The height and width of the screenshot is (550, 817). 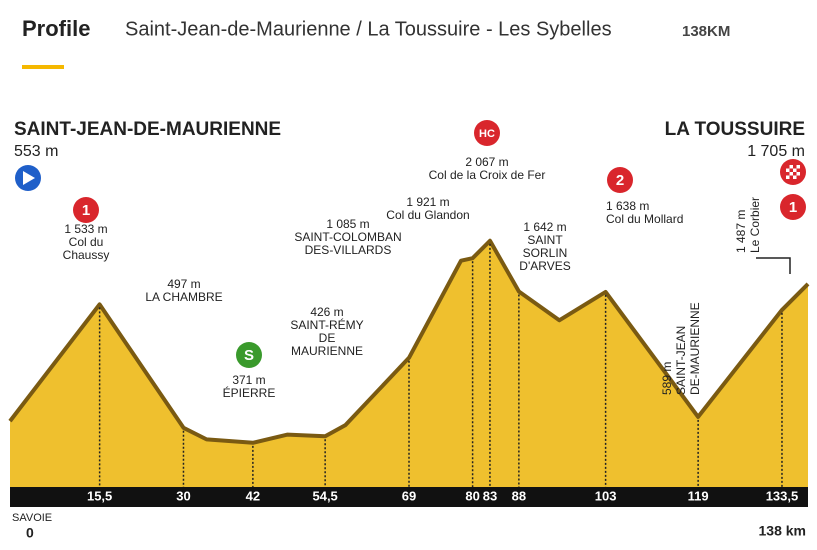 I want to click on annotation-text: ÉPIERRE, so click(x=249, y=392).